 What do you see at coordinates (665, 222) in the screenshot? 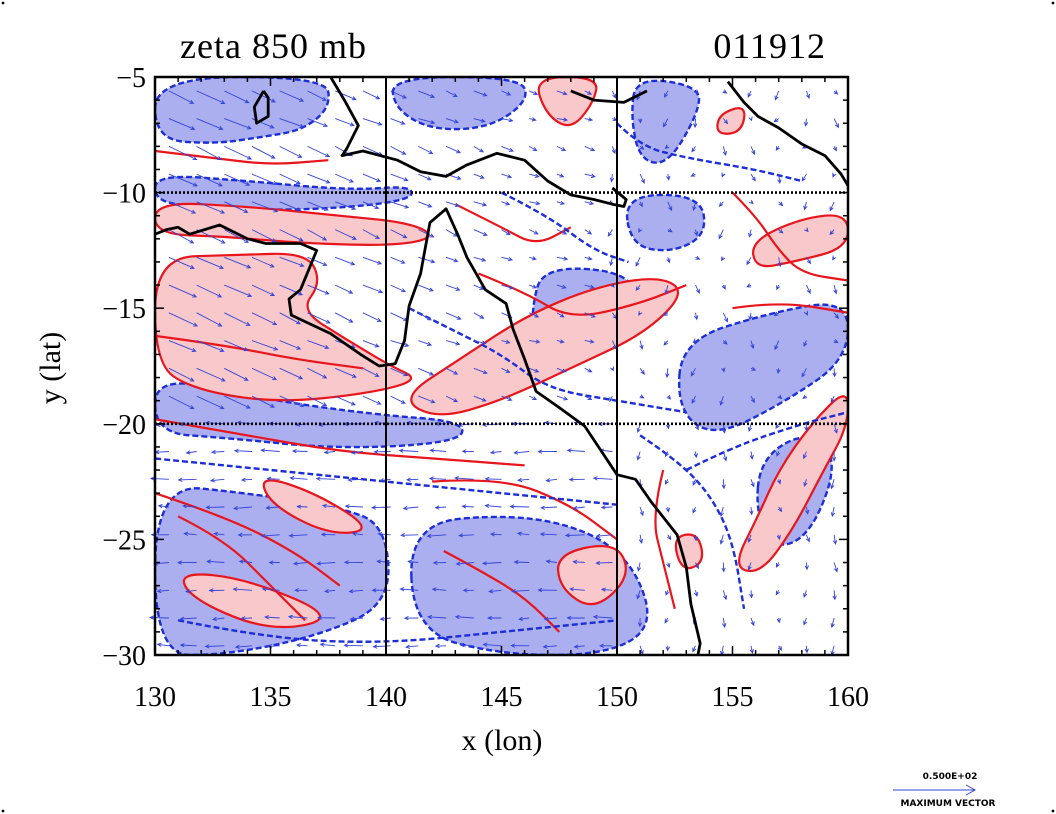
I see `negative-vorticity-region` at bounding box center [665, 222].